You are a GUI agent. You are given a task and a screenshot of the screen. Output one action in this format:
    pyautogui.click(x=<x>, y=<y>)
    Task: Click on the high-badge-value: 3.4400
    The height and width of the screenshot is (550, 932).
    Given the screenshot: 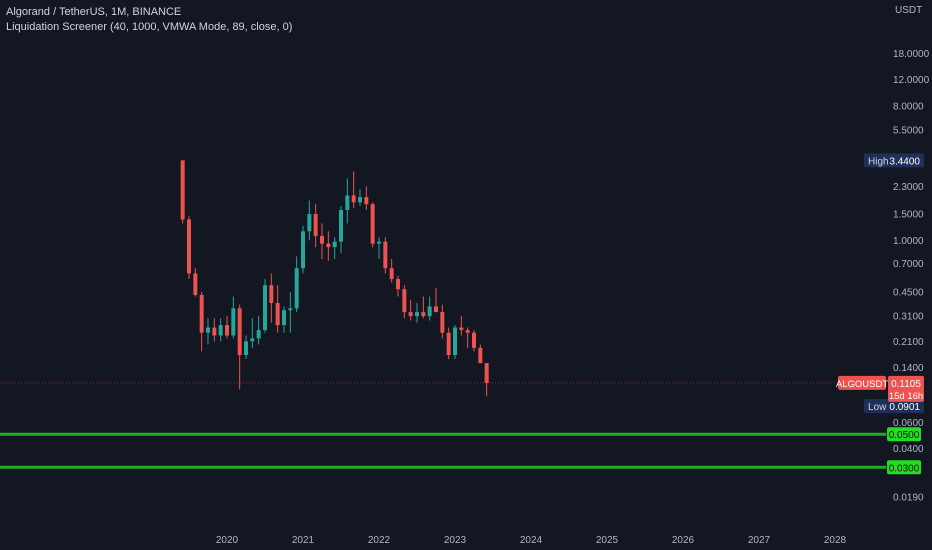 What is the action you would take?
    pyautogui.click(x=904, y=161)
    